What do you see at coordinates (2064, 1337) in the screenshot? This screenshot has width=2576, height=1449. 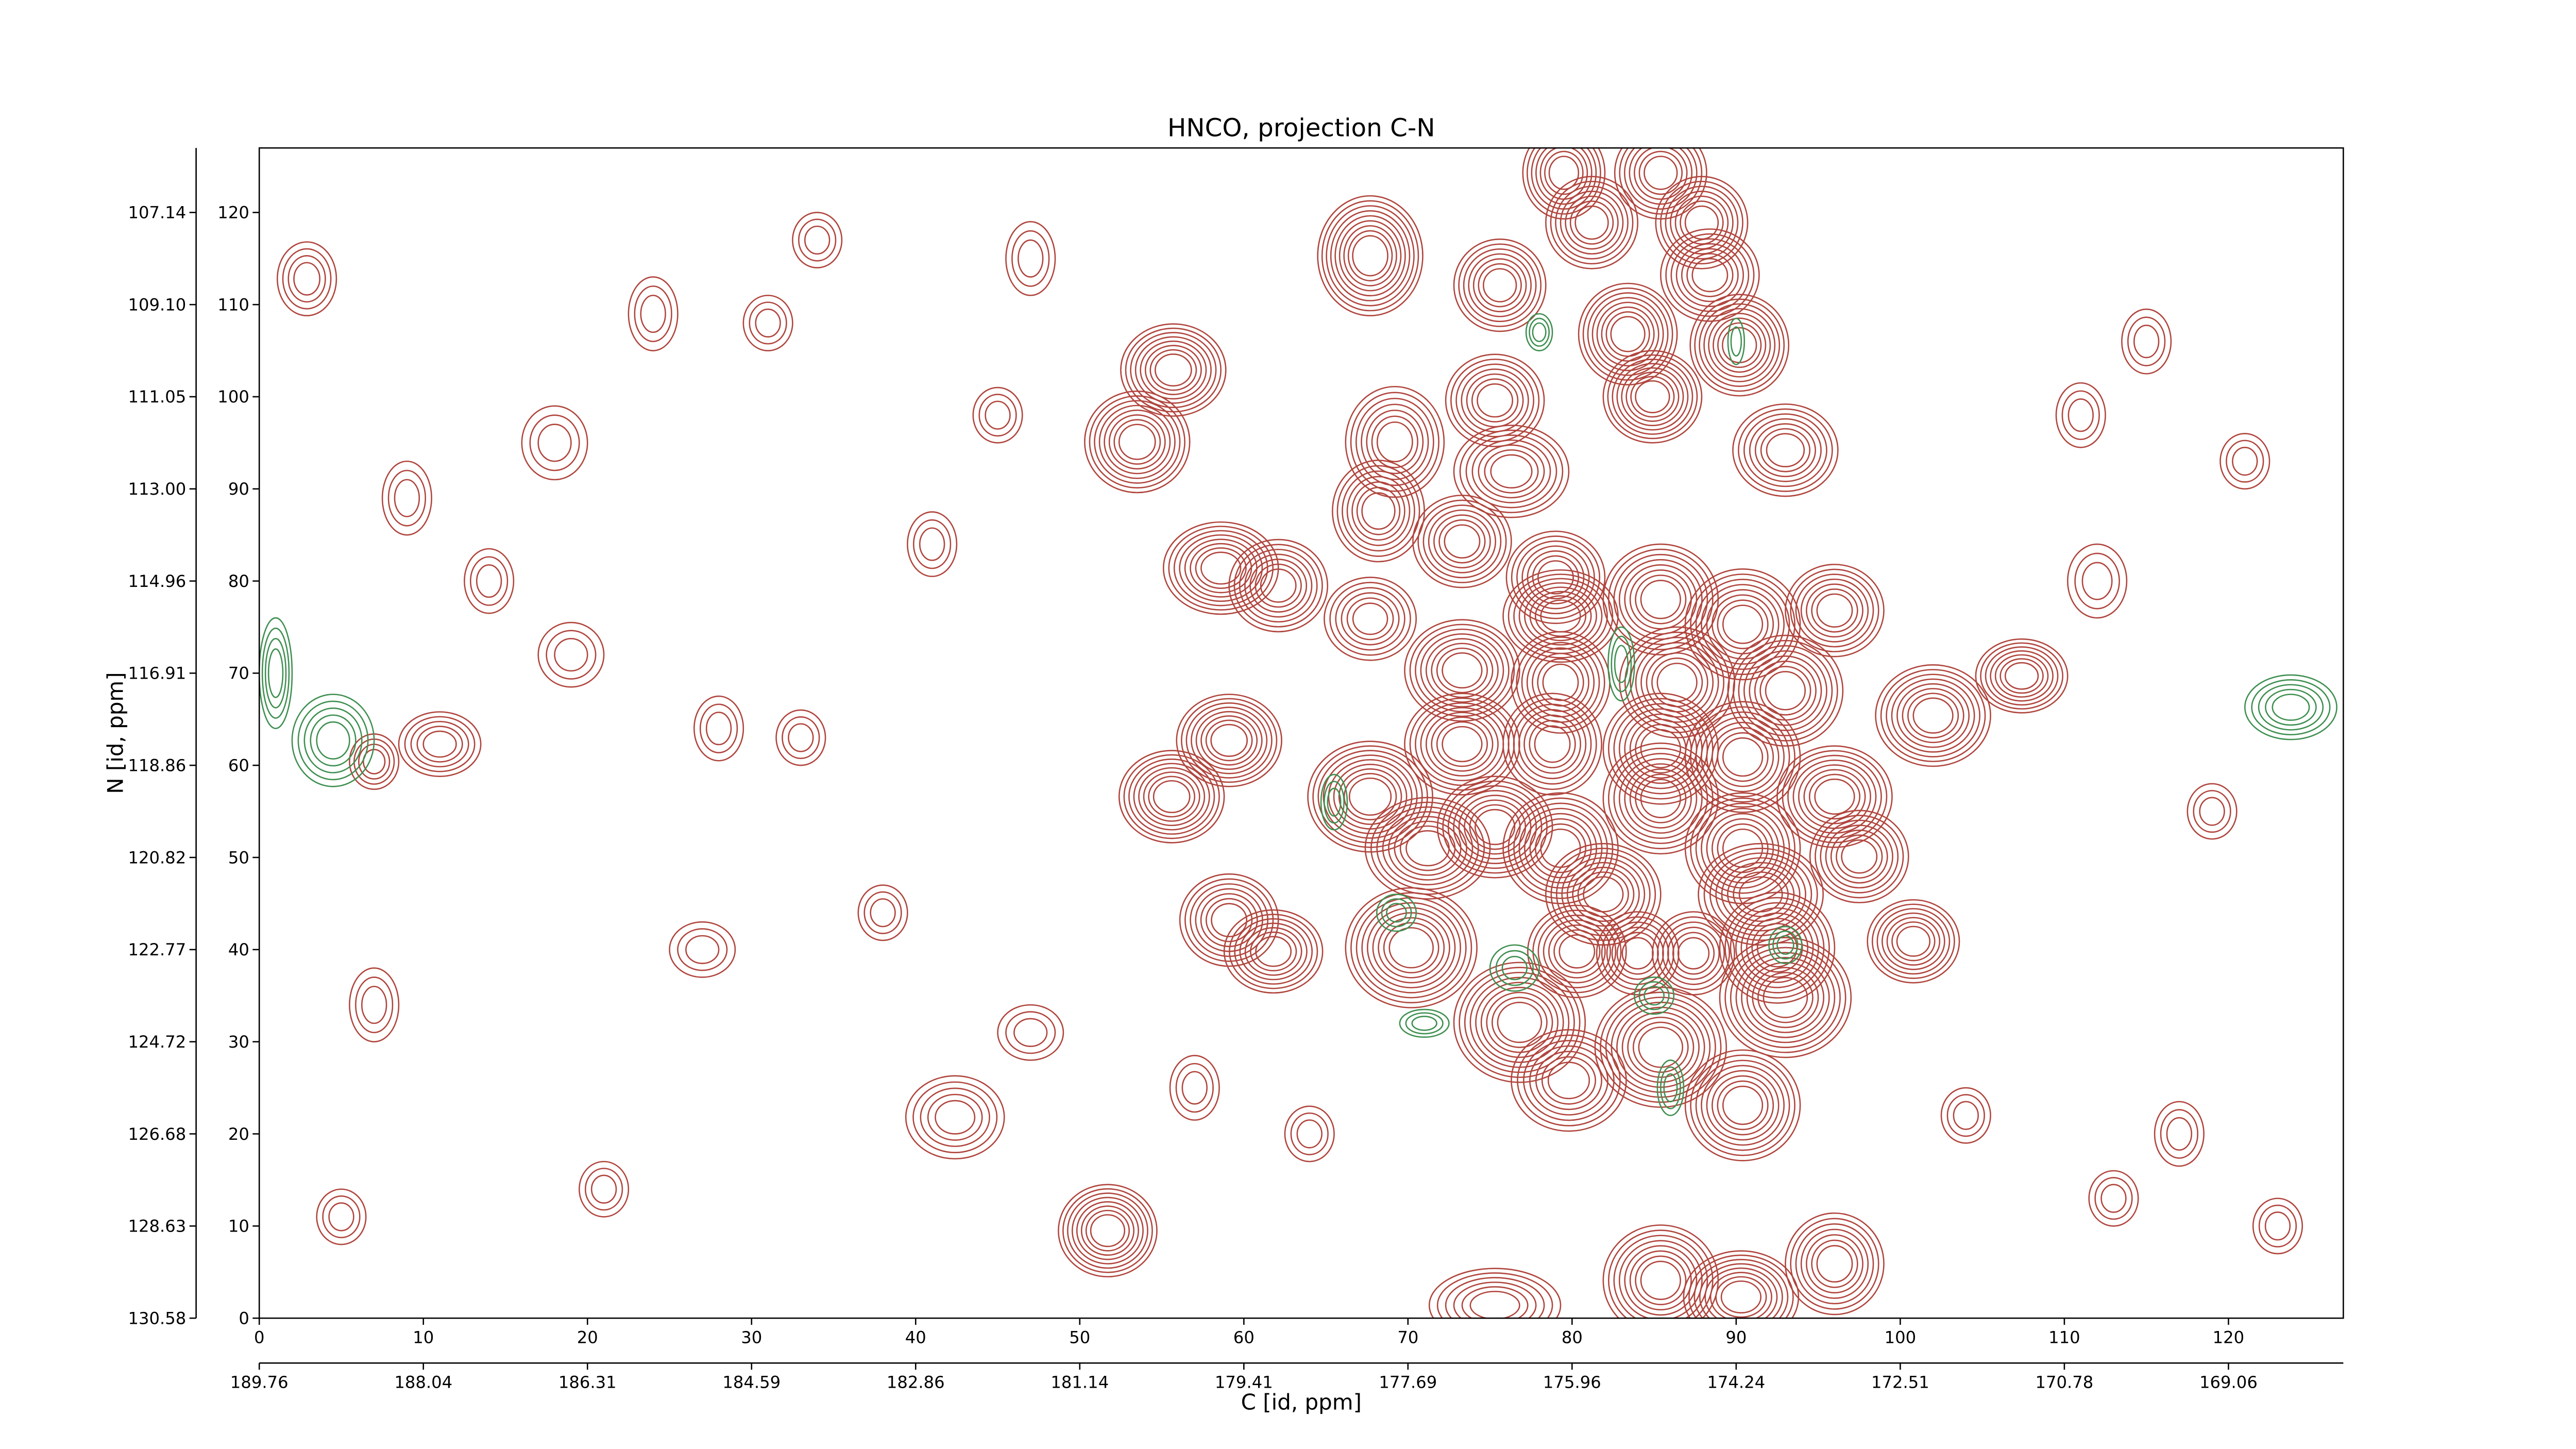 I see `x-tick-label: 110` at bounding box center [2064, 1337].